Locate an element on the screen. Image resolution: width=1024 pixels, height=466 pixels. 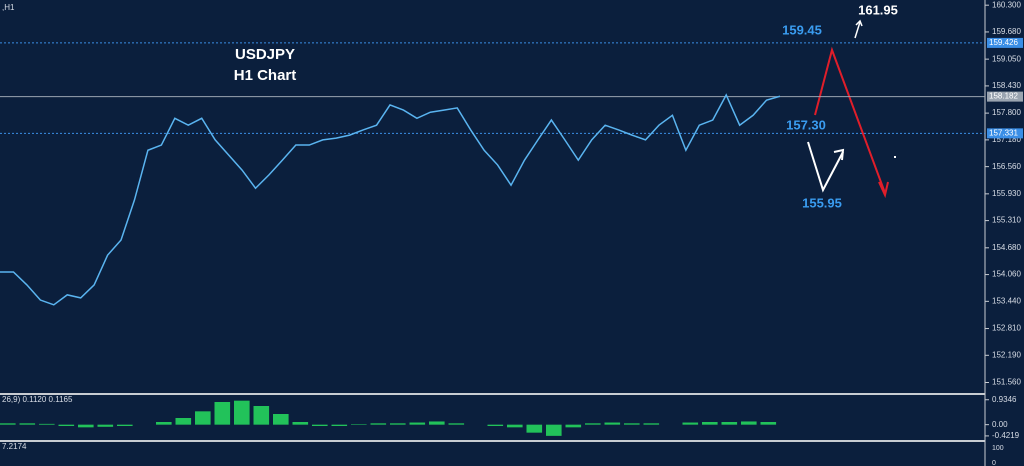
level-label: 157.331 is located at coordinates (1003, 132).